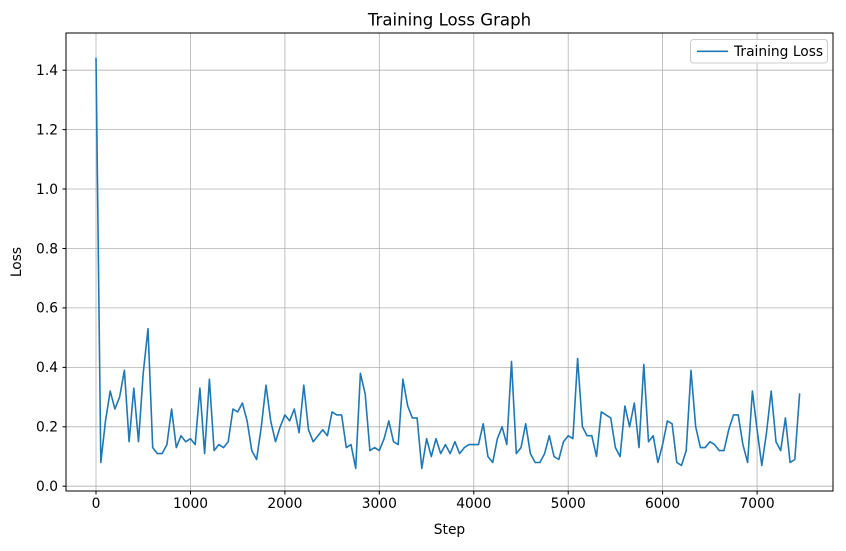  Describe the element at coordinates (17, 262) in the screenshot. I see `y-axis-label: Loss` at that location.